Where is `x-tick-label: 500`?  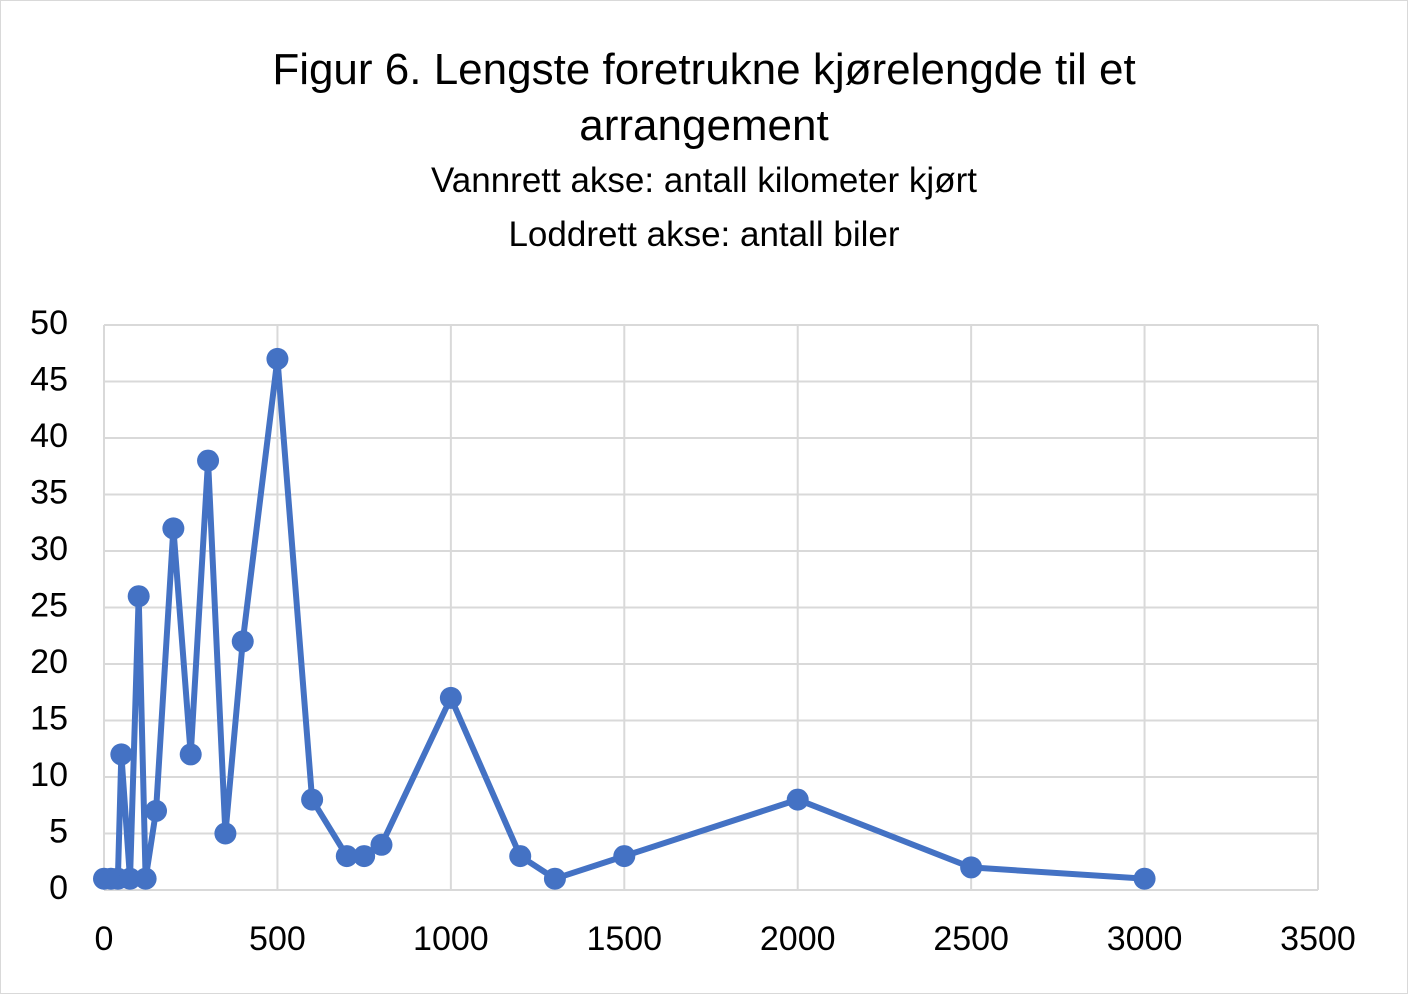 x-tick-label: 500 is located at coordinates (277, 939).